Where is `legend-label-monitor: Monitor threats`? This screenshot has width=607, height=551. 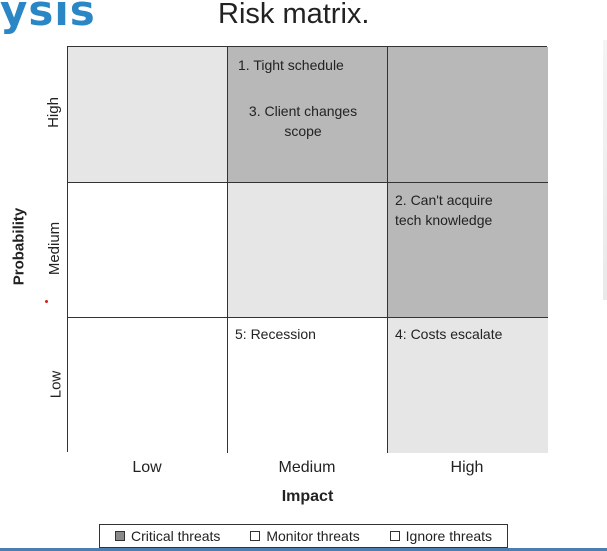
legend-label-monitor: Monitor threats is located at coordinates (313, 536).